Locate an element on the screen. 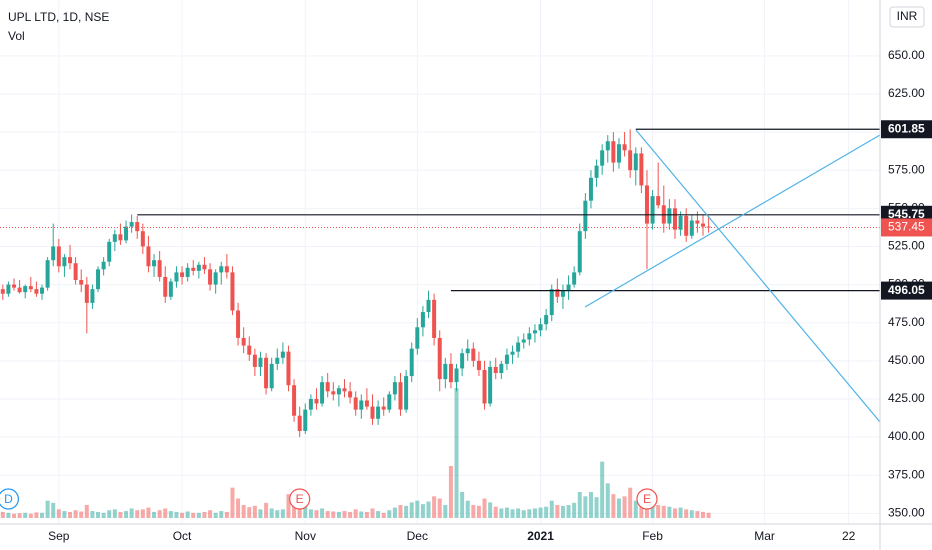 Image resolution: width=932 pixels, height=550 pixels. price-line-tag is located at coordinates (906, 129).